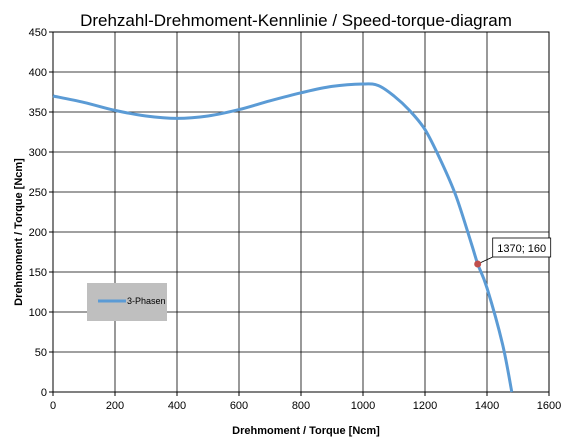  Describe the element at coordinates (38, 273) in the screenshot. I see `y-tick-label: 150` at that location.